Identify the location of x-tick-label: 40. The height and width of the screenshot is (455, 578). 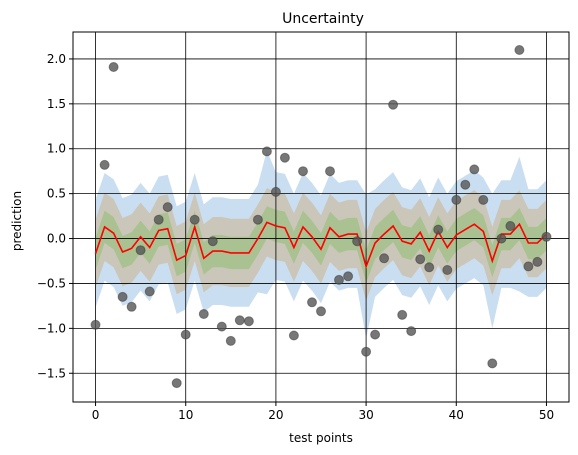
(456, 415).